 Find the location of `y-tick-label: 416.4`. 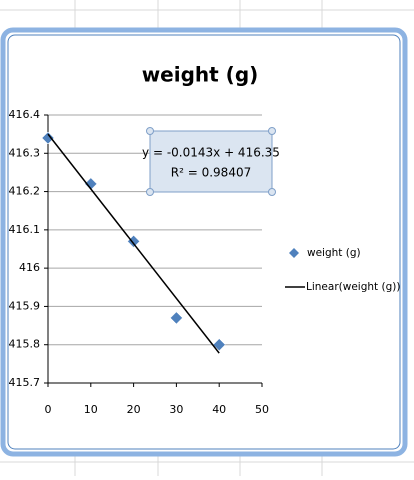

y-tick-label: 416.4 is located at coordinates (25, 114).